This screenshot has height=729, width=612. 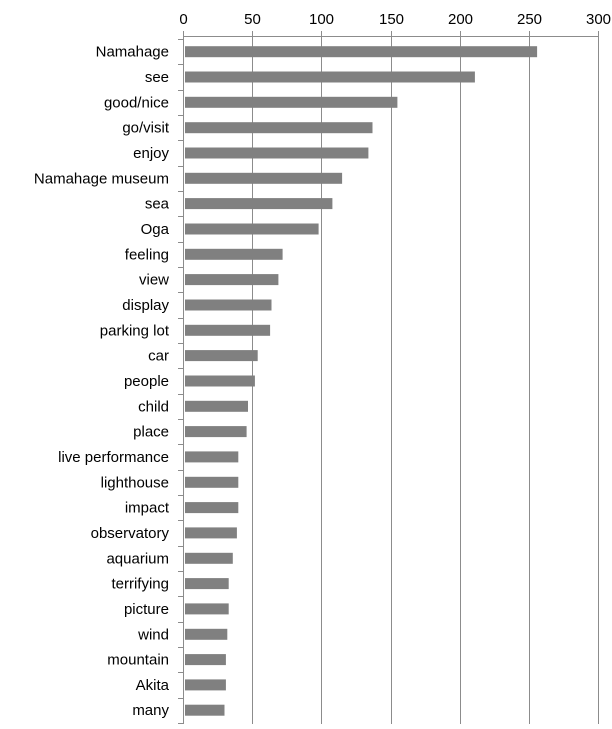 What do you see at coordinates (113, 457) in the screenshot?
I see `category-label: live performance` at bounding box center [113, 457].